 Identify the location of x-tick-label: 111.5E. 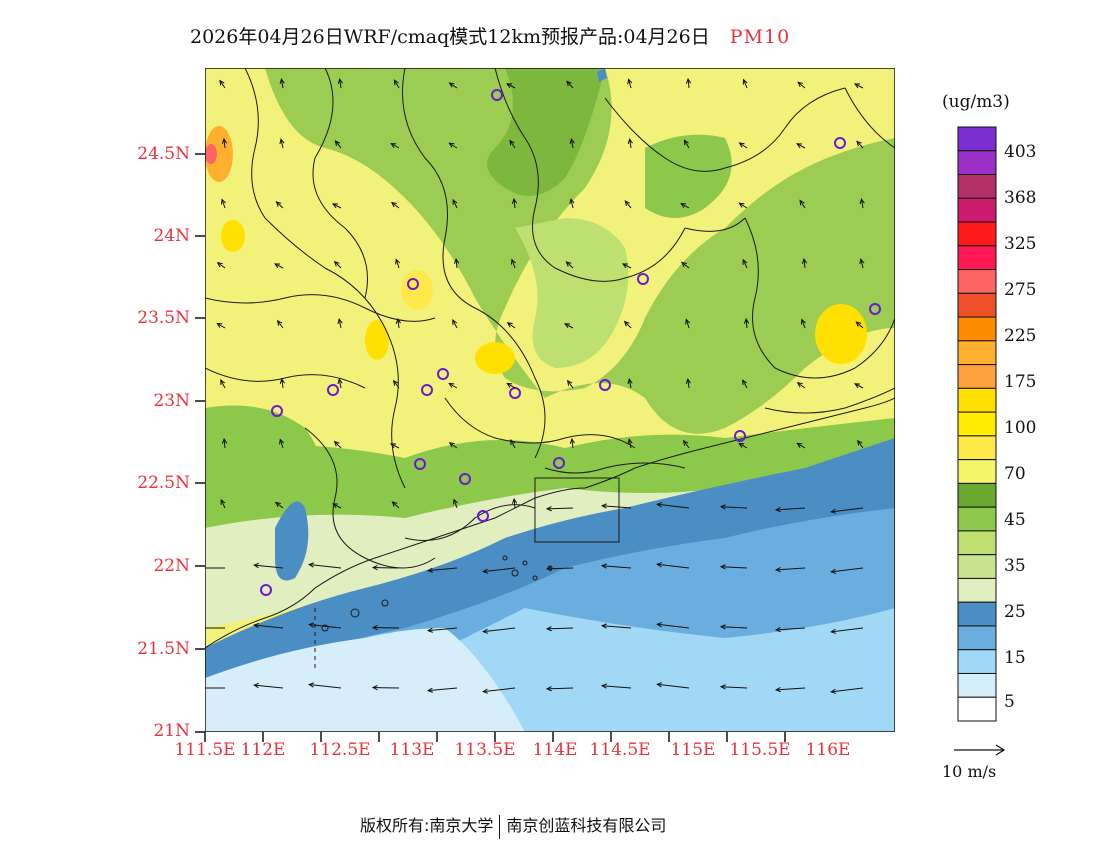
(205, 750).